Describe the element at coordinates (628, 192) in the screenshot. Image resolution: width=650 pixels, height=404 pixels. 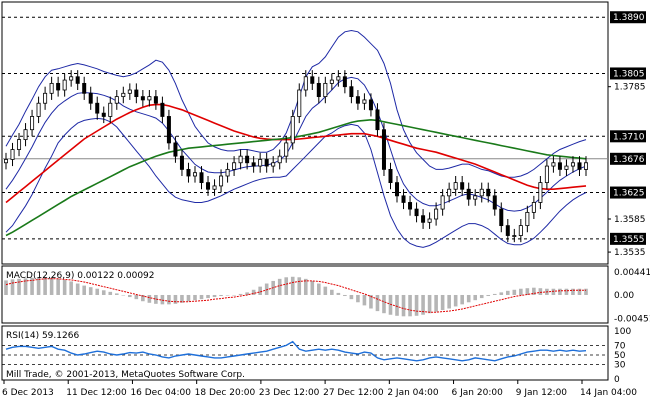
I see `price-tag: 1.3625` at that location.